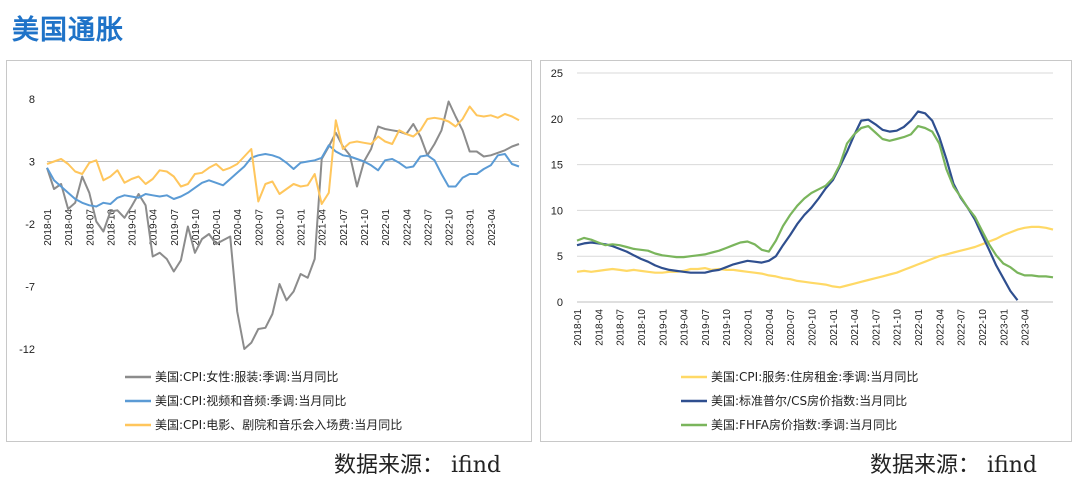 Image resolution: width=1080 pixels, height=484 pixels. Describe the element at coordinates (250, 400) in the screenshot. I see `legend-label: 美国:CPI:视频和音频:季调:当月同比` at that location.